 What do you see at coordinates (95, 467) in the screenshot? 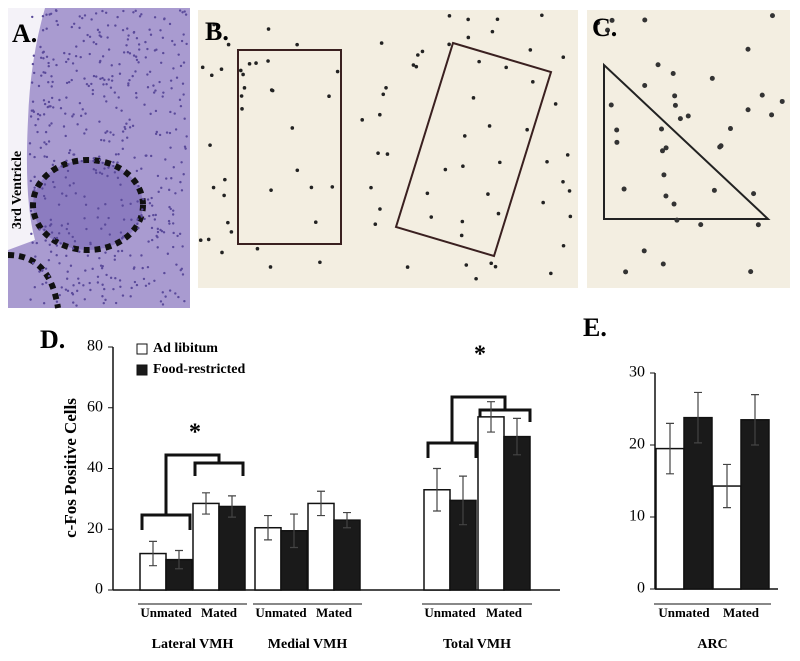
I see `y-tick-label: 40` at bounding box center [95, 467].